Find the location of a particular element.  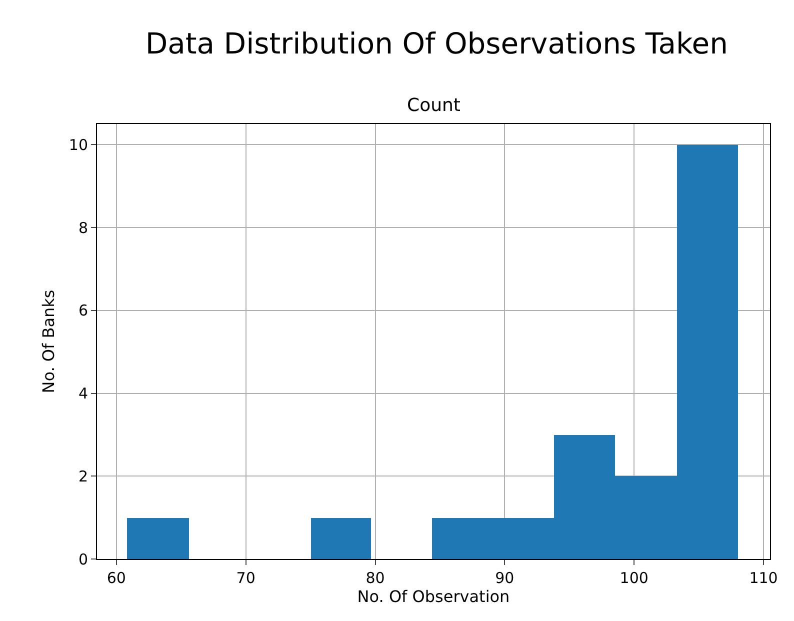

x-axis-title: No. Of Observation is located at coordinates (433, 596).